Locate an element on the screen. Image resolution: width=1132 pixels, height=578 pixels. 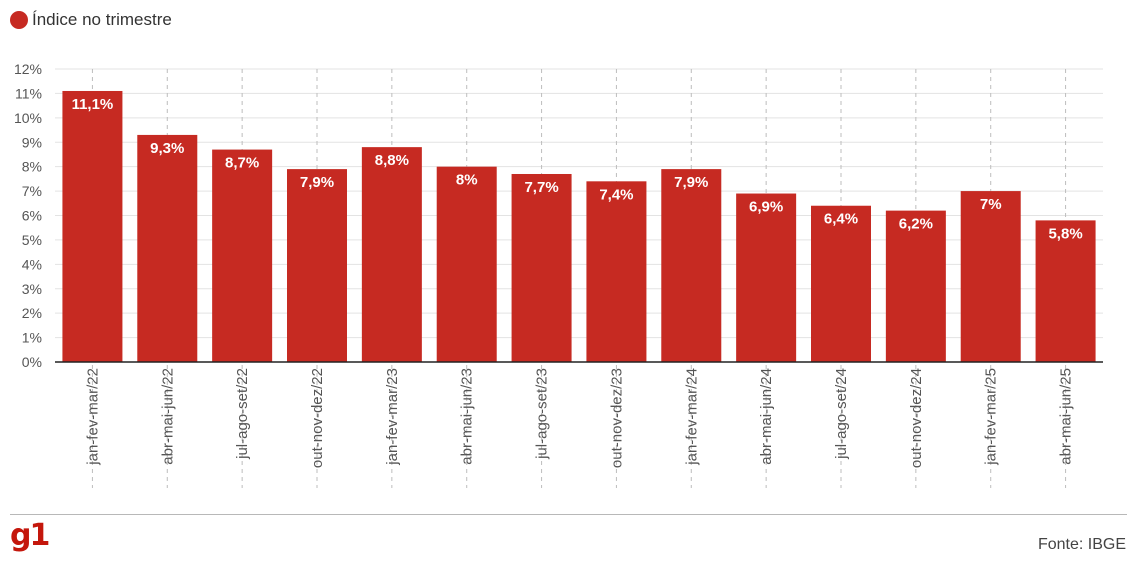
bar-value-label: 6,9% is located at coordinates (766, 207).